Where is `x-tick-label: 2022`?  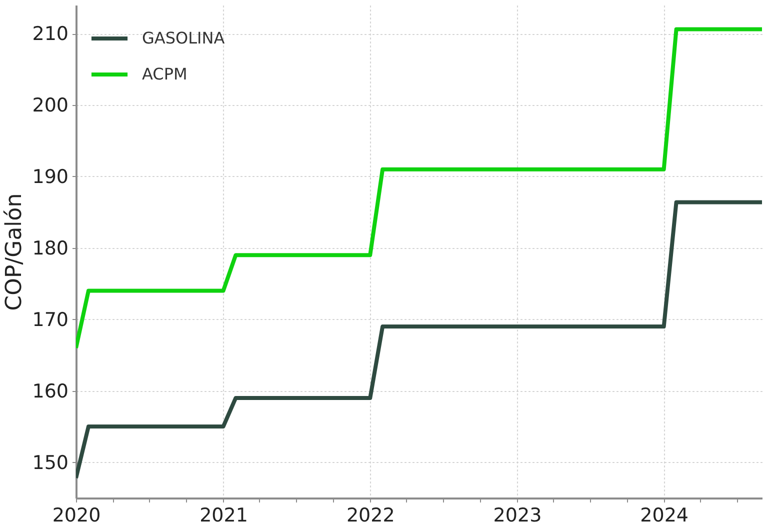 x-tick-label: 2022 is located at coordinates (370, 515).